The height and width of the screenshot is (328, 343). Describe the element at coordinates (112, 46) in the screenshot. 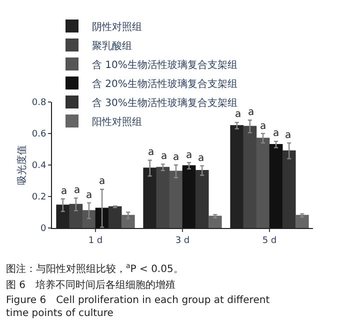

I see `legend-label: 聚乳酸组` at that location.